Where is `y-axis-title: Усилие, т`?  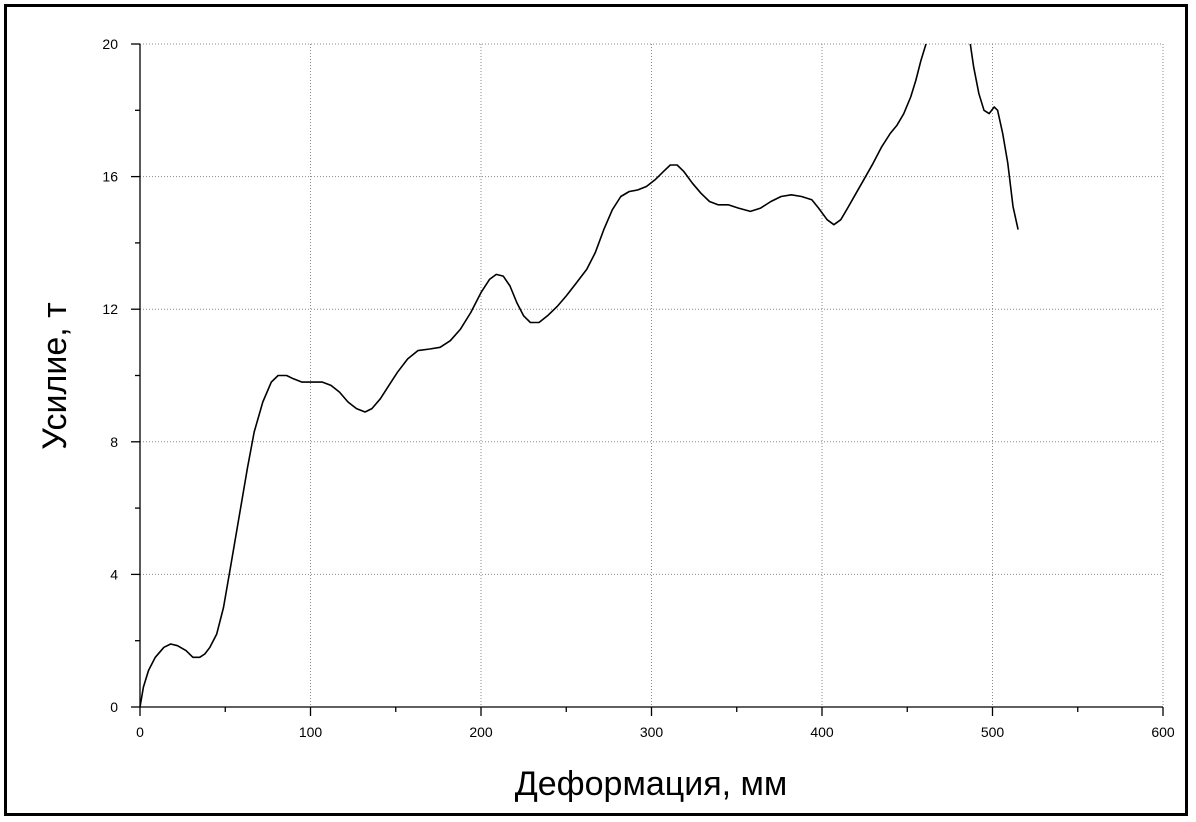
y-axis-title: Усилие, т is located at coordinates (55, 376).